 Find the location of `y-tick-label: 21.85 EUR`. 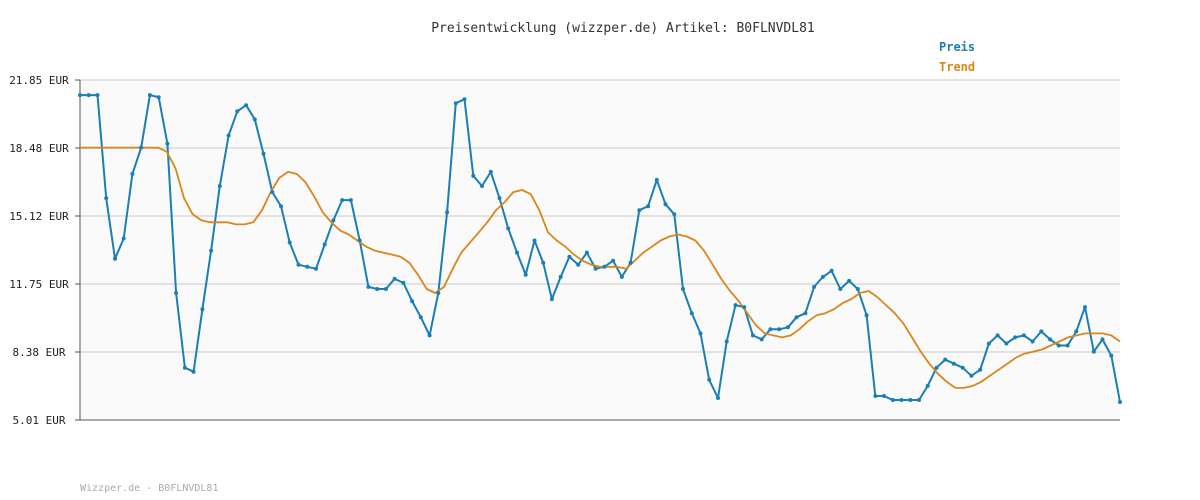

y-tick-label: 21.85 EUR is located at coordinates (39, 80).